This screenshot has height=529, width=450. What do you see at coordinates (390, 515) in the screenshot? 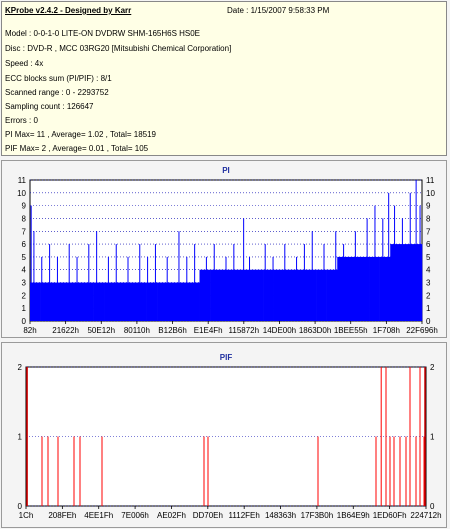
I see `pif-xtick-10: 1ED60Fh` at bounding box center [390, 515].